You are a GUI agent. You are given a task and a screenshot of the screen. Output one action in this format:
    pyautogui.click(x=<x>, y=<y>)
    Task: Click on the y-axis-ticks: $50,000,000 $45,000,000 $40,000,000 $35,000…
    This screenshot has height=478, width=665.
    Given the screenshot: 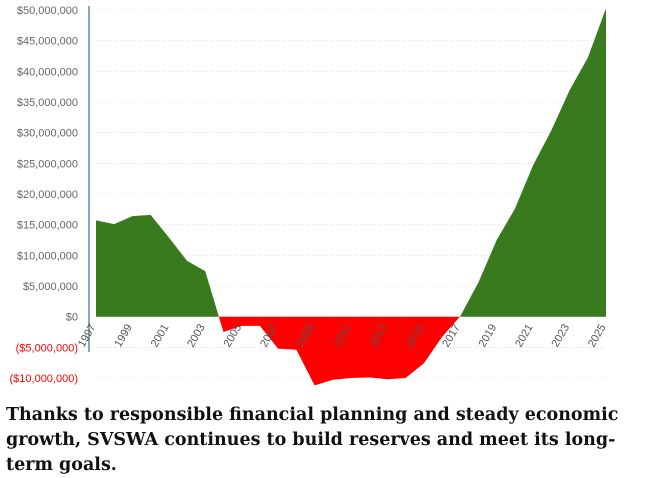 What is the action you would take?
    pyautogui.click(x=44, y=195)
    